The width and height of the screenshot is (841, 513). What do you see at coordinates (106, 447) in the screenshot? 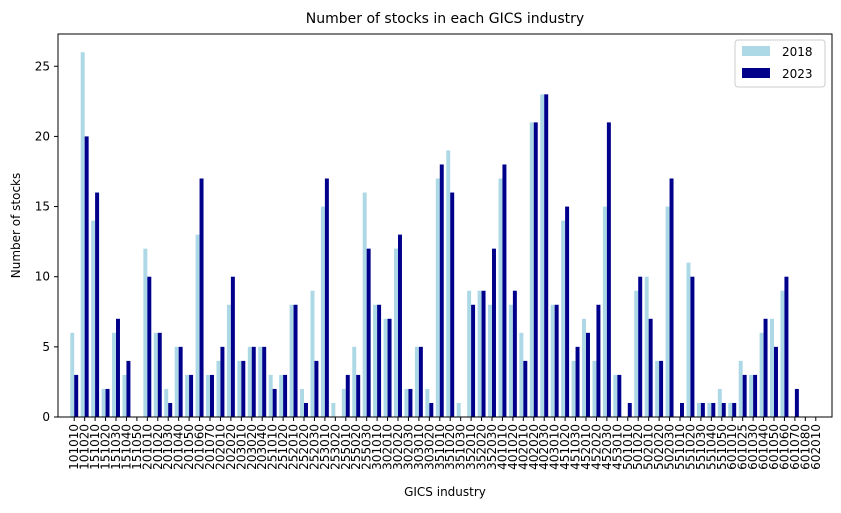
I see `x-tick-label: 151020` at bounding box center [106, 447].